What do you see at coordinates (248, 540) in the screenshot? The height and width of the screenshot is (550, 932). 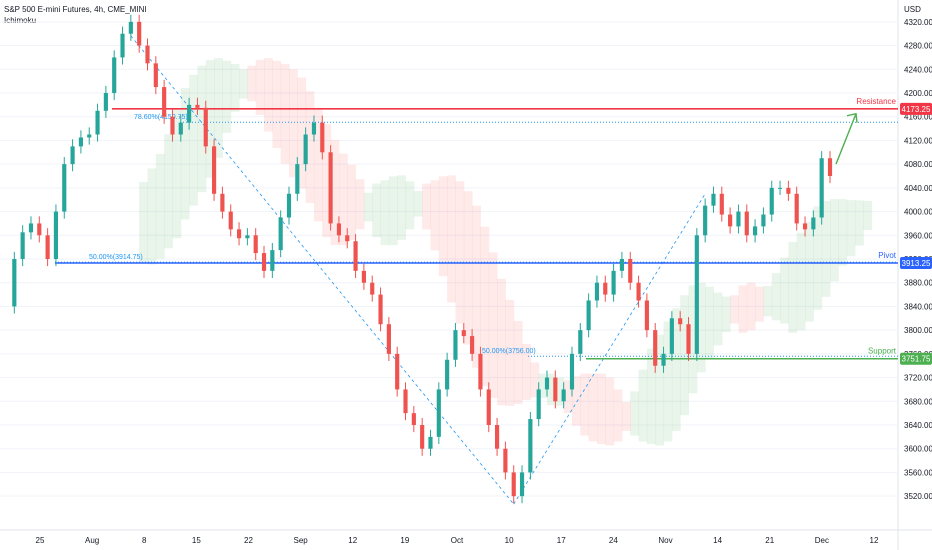 I see `time-tick-label: 22` at bounding box center [248, 540].